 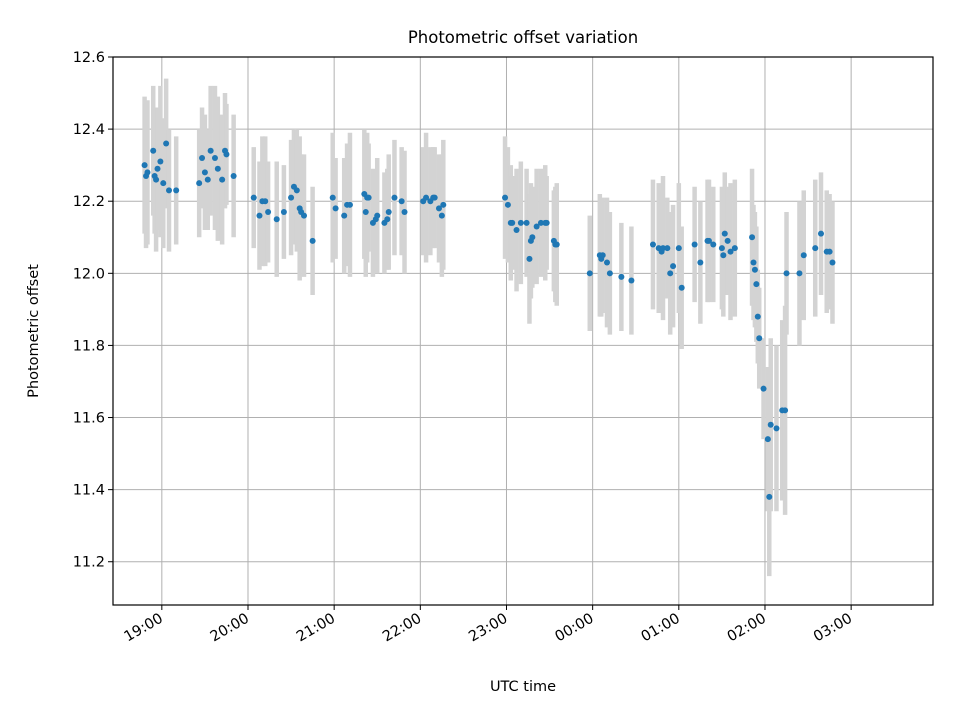 What do you see at coordinates (89, 346) in the screenshot?
I see `y-tick-label: 11.8` at bounding box center [89, 346].